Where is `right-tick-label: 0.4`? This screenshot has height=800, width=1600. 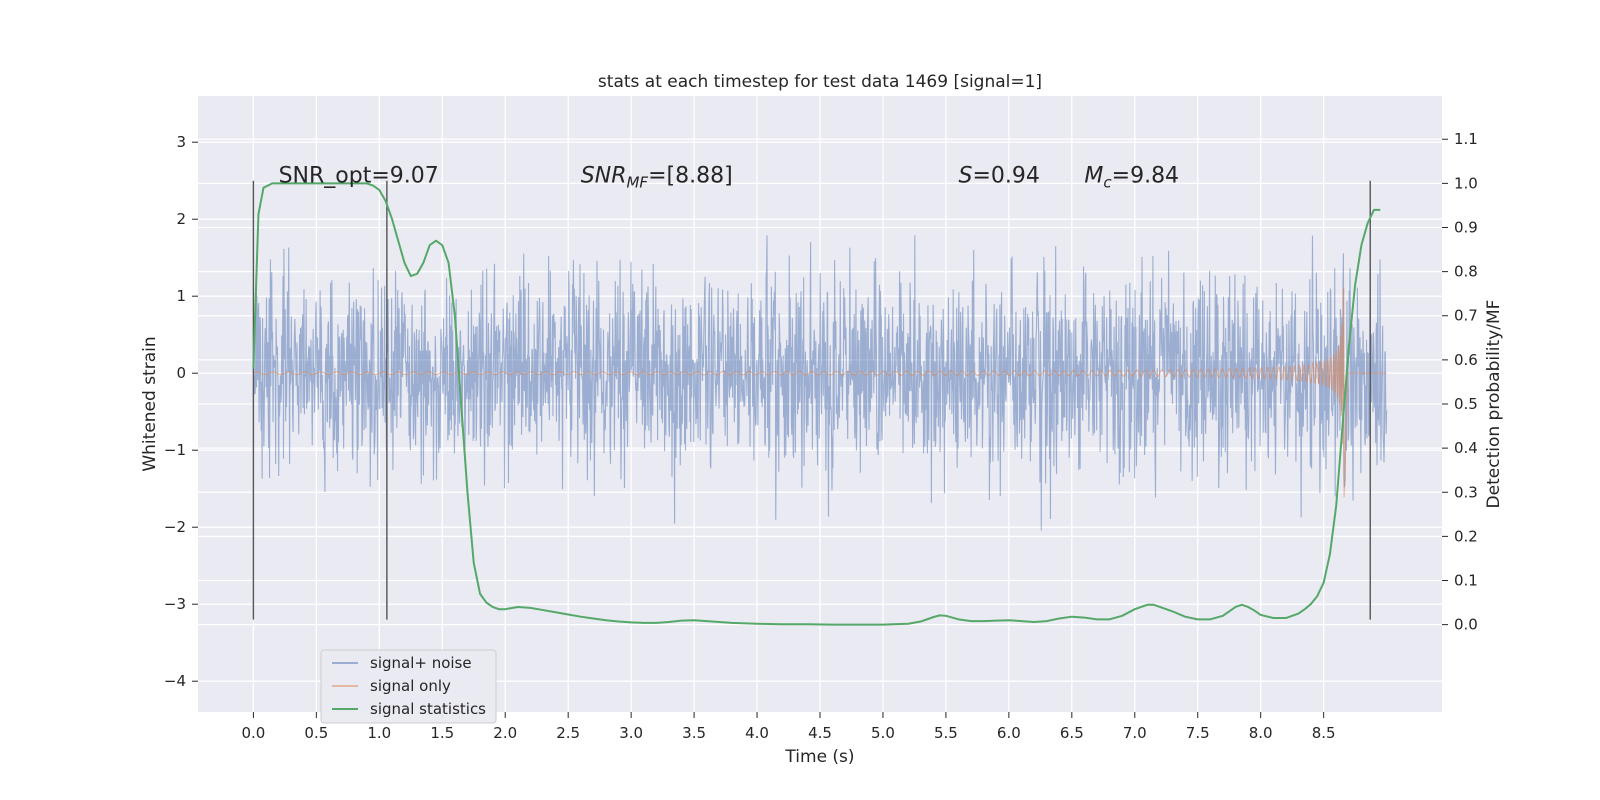 right-tick-label: 0.4 is located at coordinates (1466, 448).